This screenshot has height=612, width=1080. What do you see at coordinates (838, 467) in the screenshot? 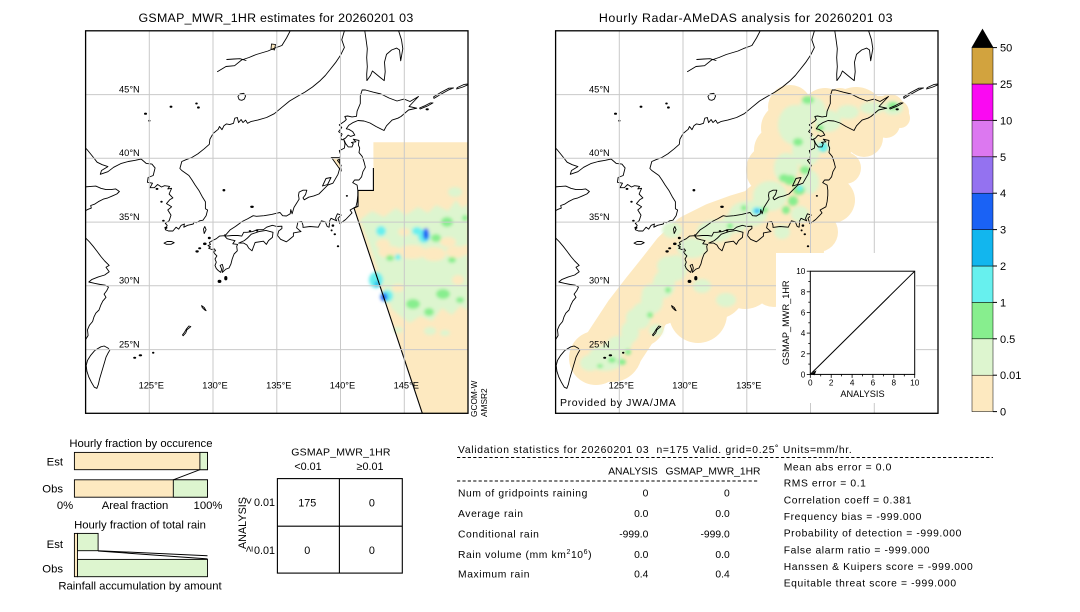
I see `svg-text: Mean abs error = 0.0` at bounding box center [838, 467].